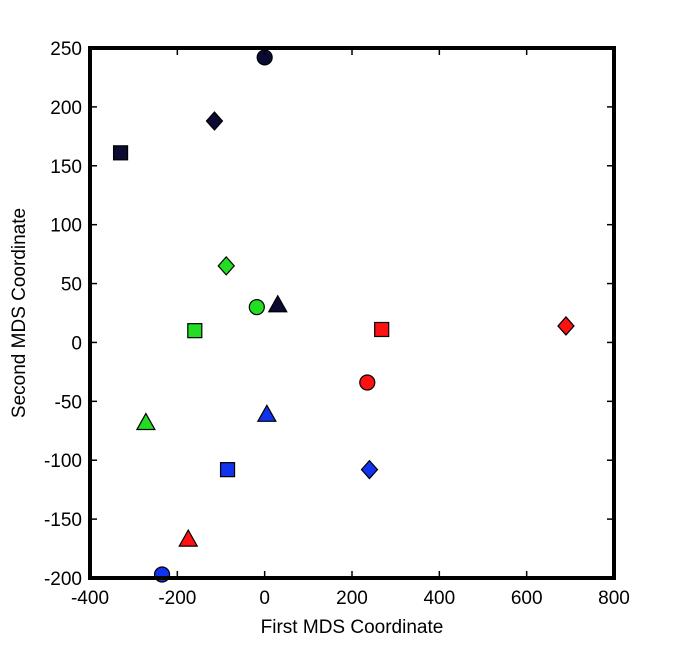  I want to click on data-point-red-triangle, so click(188, 537).